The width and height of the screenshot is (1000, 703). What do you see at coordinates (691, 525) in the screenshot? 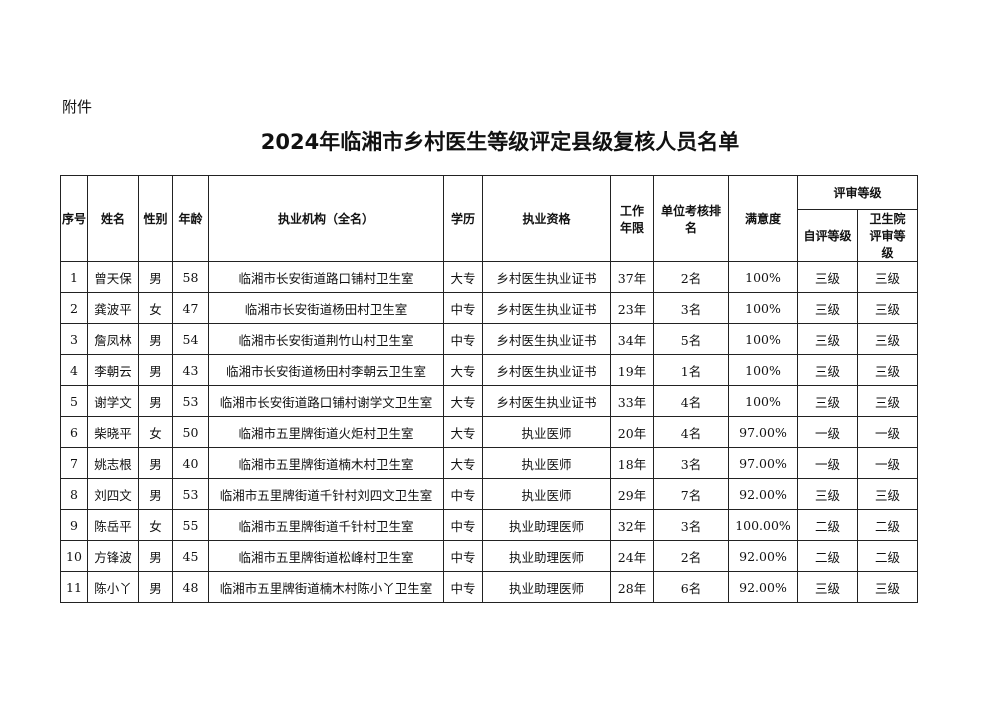
I see `cell-rank: 3名` at bounding box center [691, 525].